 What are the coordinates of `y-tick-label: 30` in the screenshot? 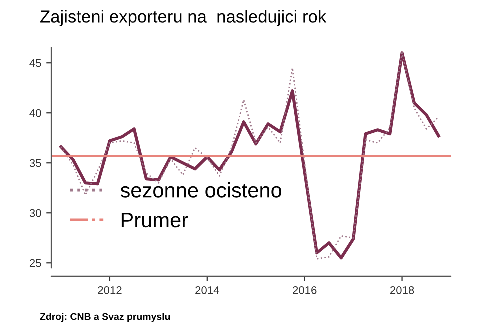 It's located at (36, 213).